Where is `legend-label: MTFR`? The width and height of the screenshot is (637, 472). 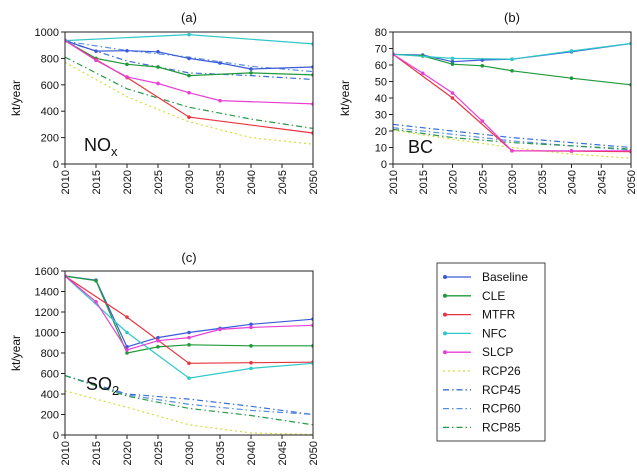
legend-label: MTFR is located at coordinates (499, 315).